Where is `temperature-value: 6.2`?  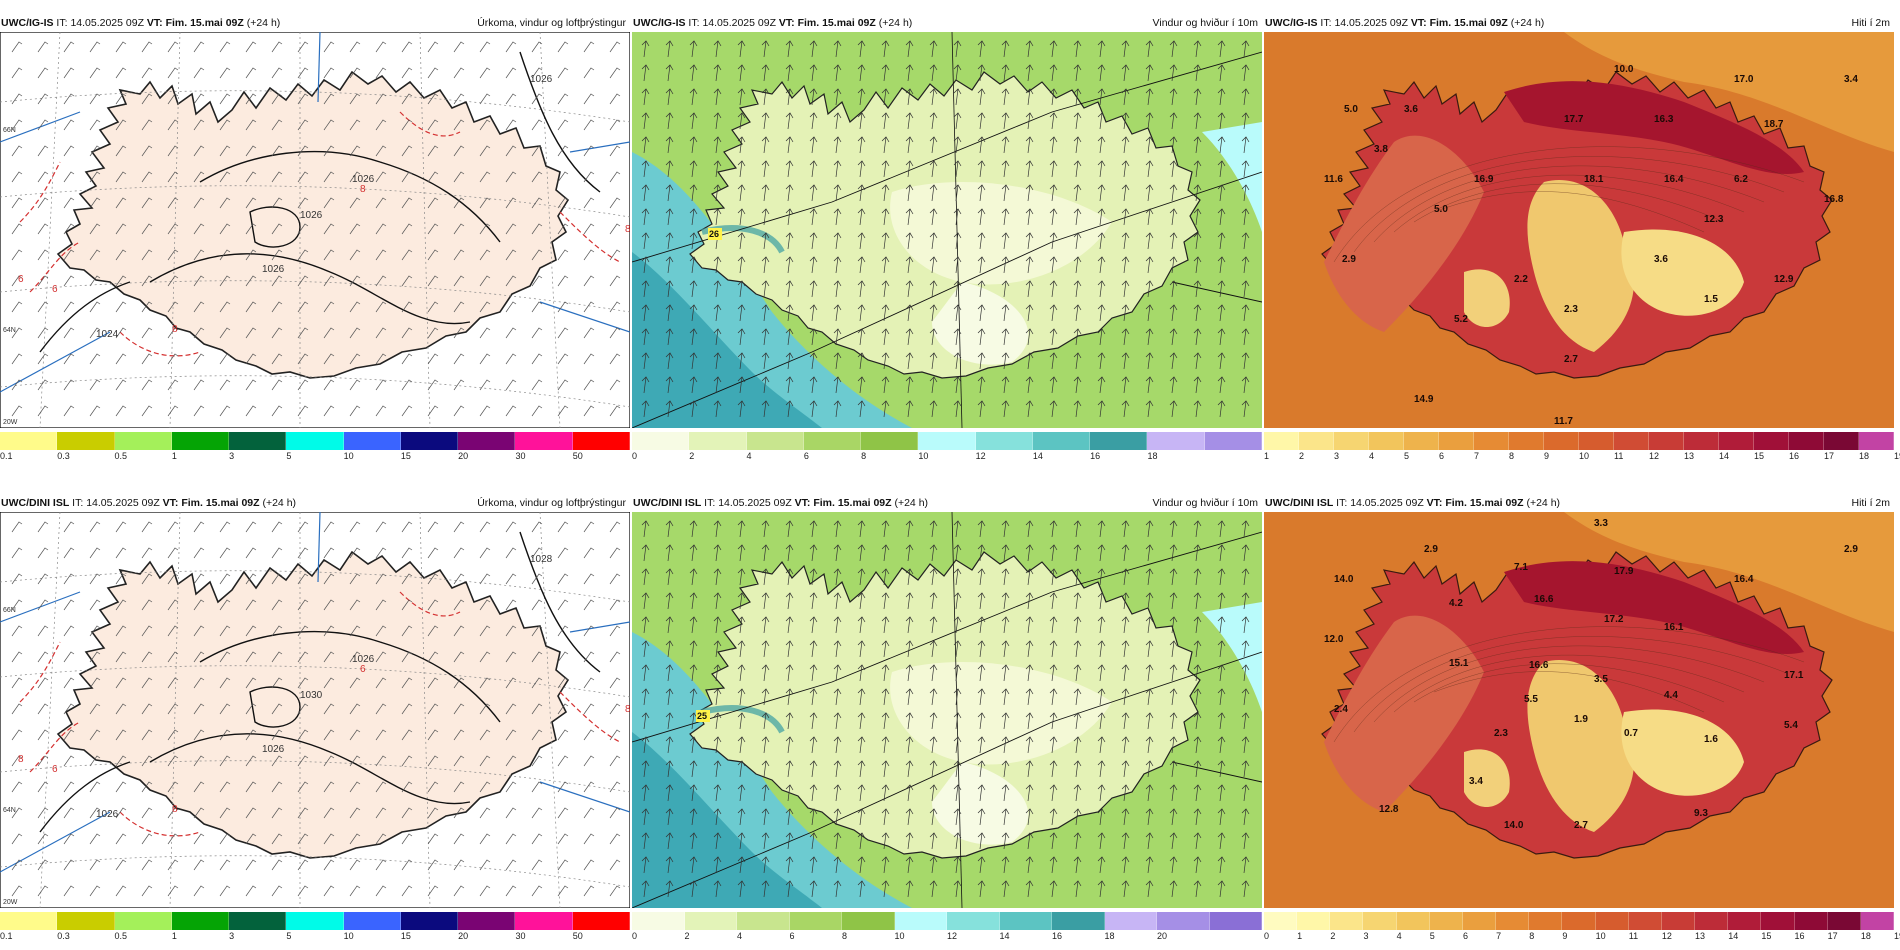
temperature-value: 6.2 is located at coordinates (1741, 179).